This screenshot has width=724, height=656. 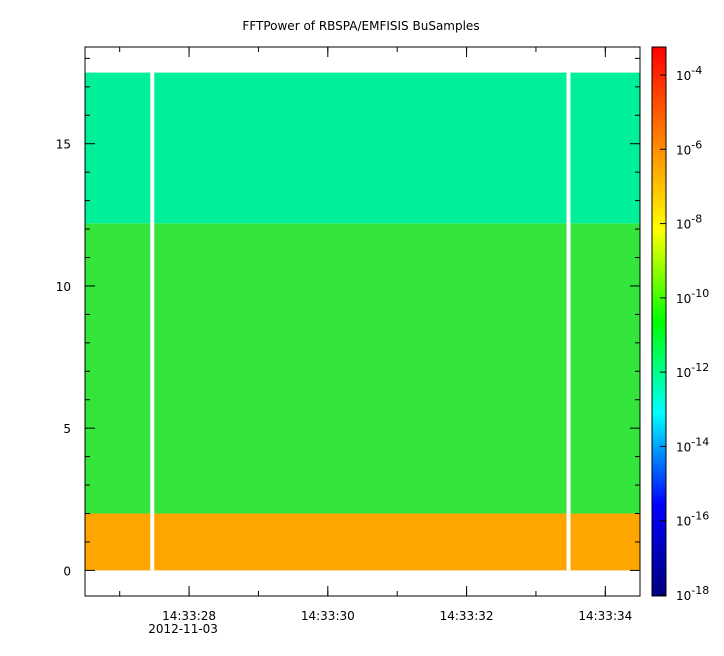 I want to click on colorbar-tick-label: 10⁻¹⁶, so click(x=692, y=519).